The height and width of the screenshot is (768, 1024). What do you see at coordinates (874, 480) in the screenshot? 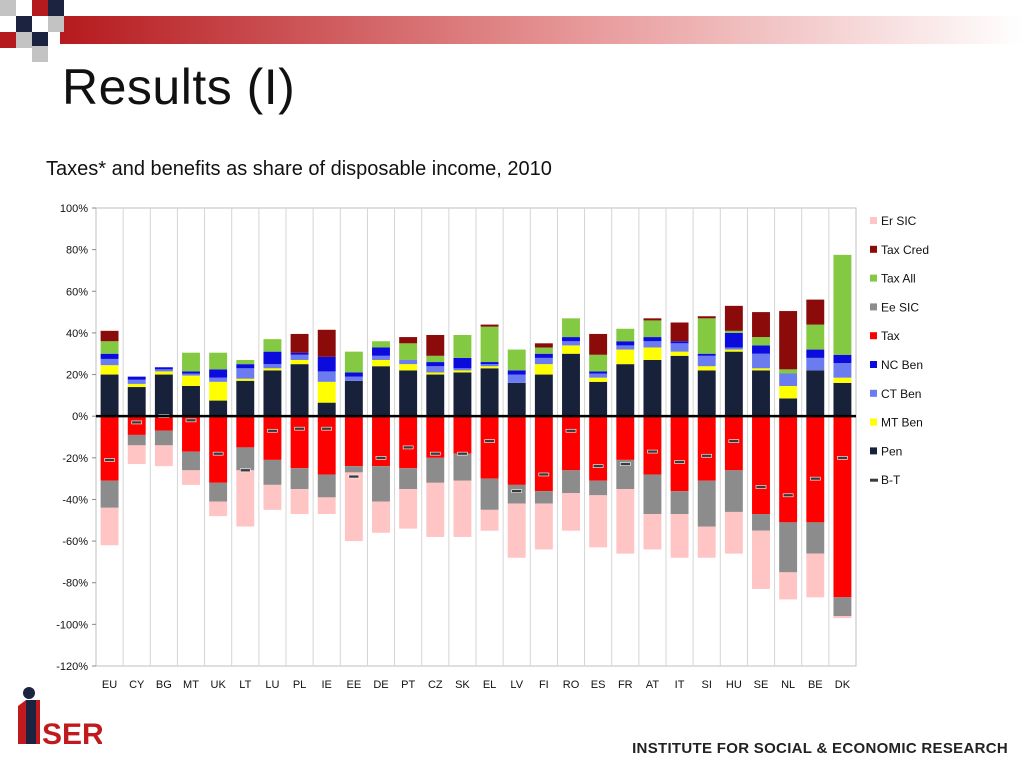
I see `legend-marker-b-t` at bounding box center [874, 480].